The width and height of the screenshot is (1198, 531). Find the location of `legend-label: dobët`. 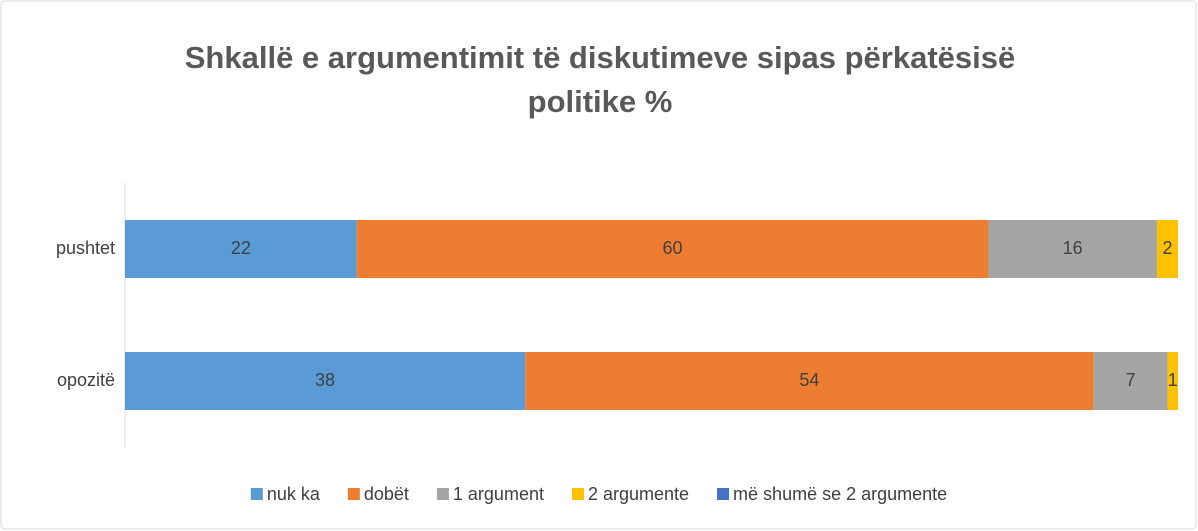

legend-label: dobët is located at coordinates (386, 494).